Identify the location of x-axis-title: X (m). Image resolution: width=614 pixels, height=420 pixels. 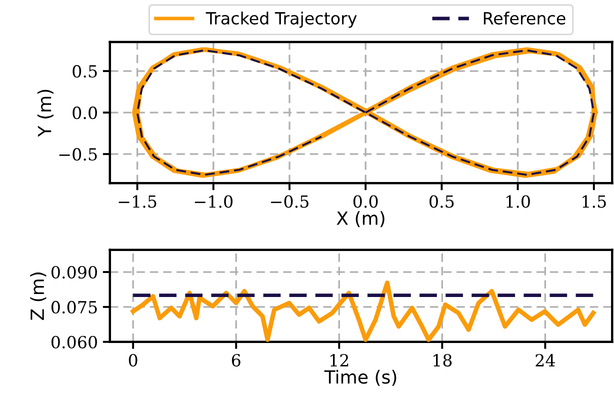
(360, 219).